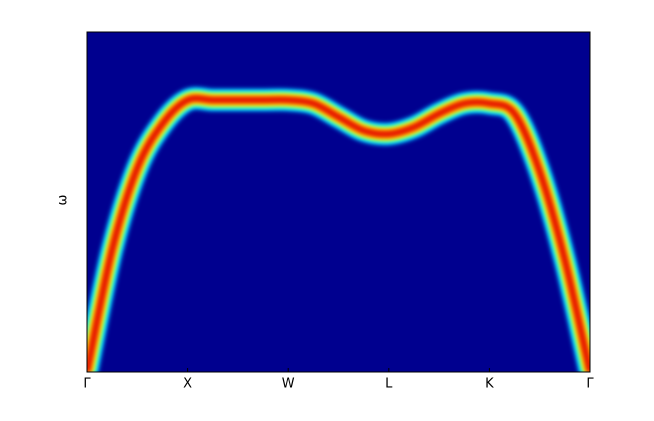 The width and height of the screenshot is (654, 421). What do you see at coordinates (187, 384) in the screenshot?
I see `x-tick-label: X` at bounding box center [187, 384].